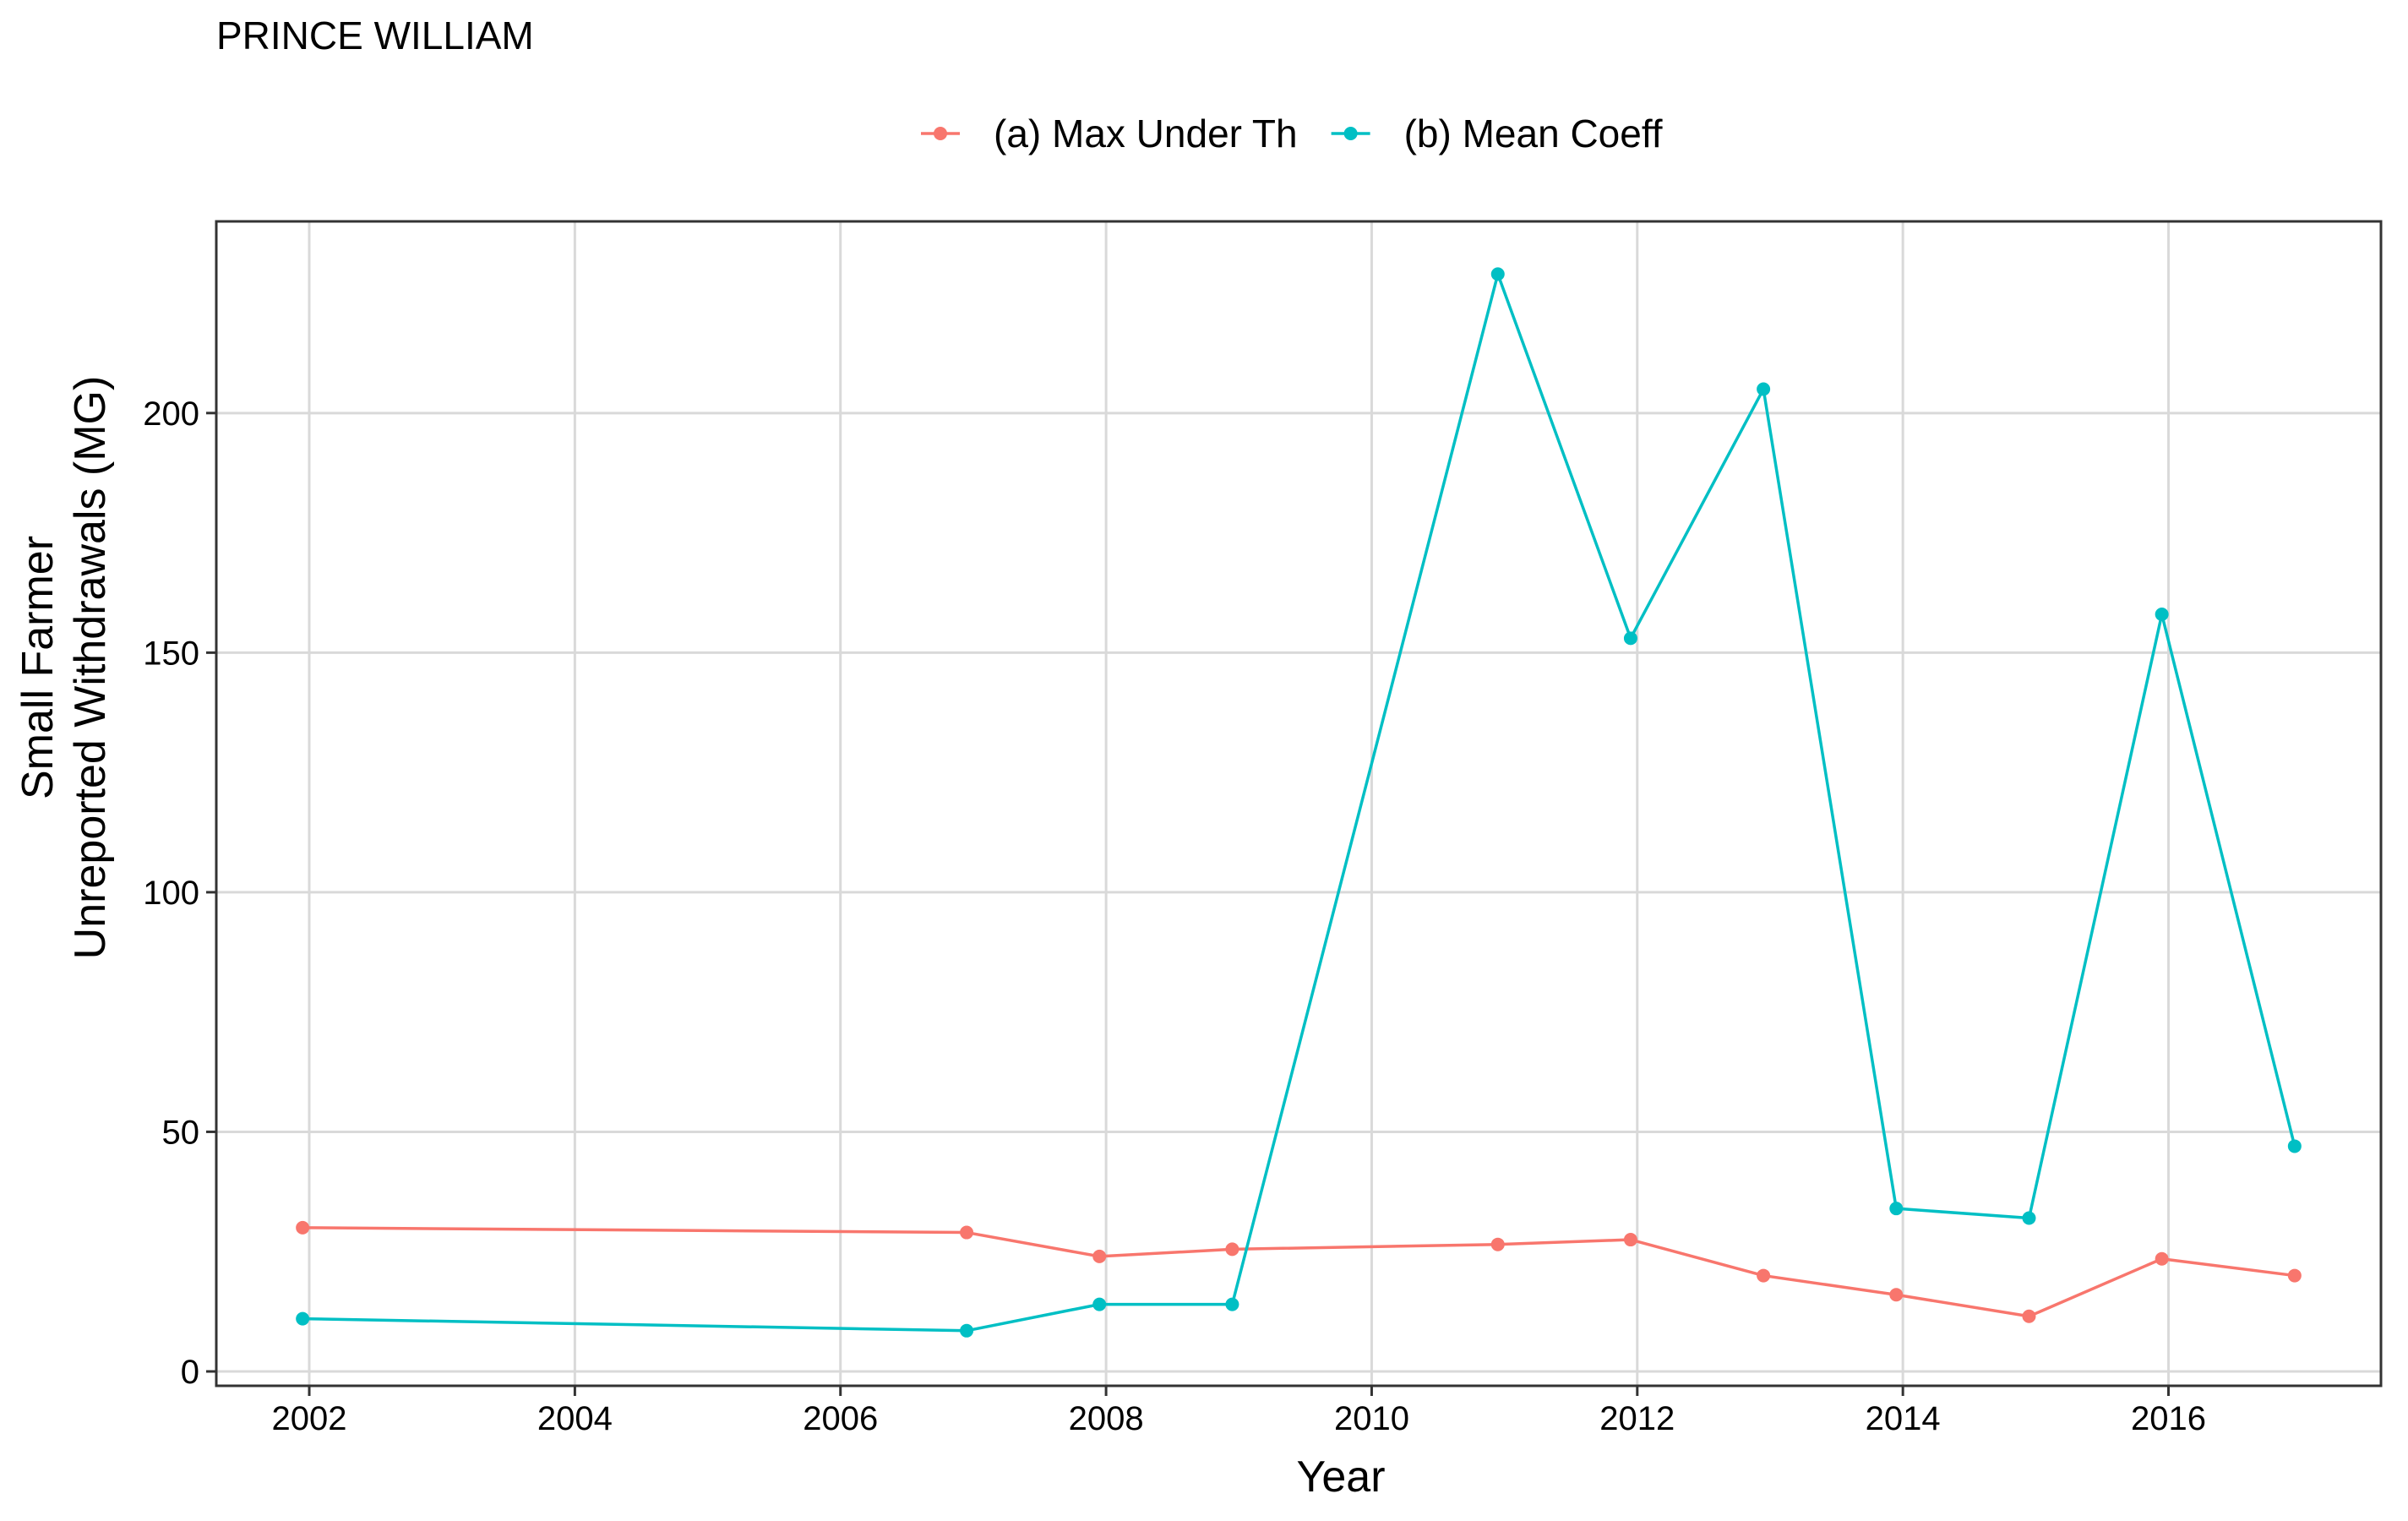  I want to click on x-tick-label: 2006, so click(840, 1418).